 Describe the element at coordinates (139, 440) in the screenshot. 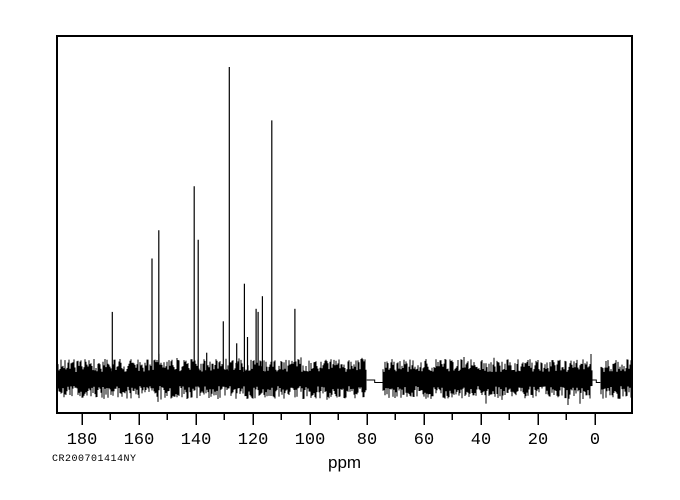

I see `x-tick-label: 160` at that location.